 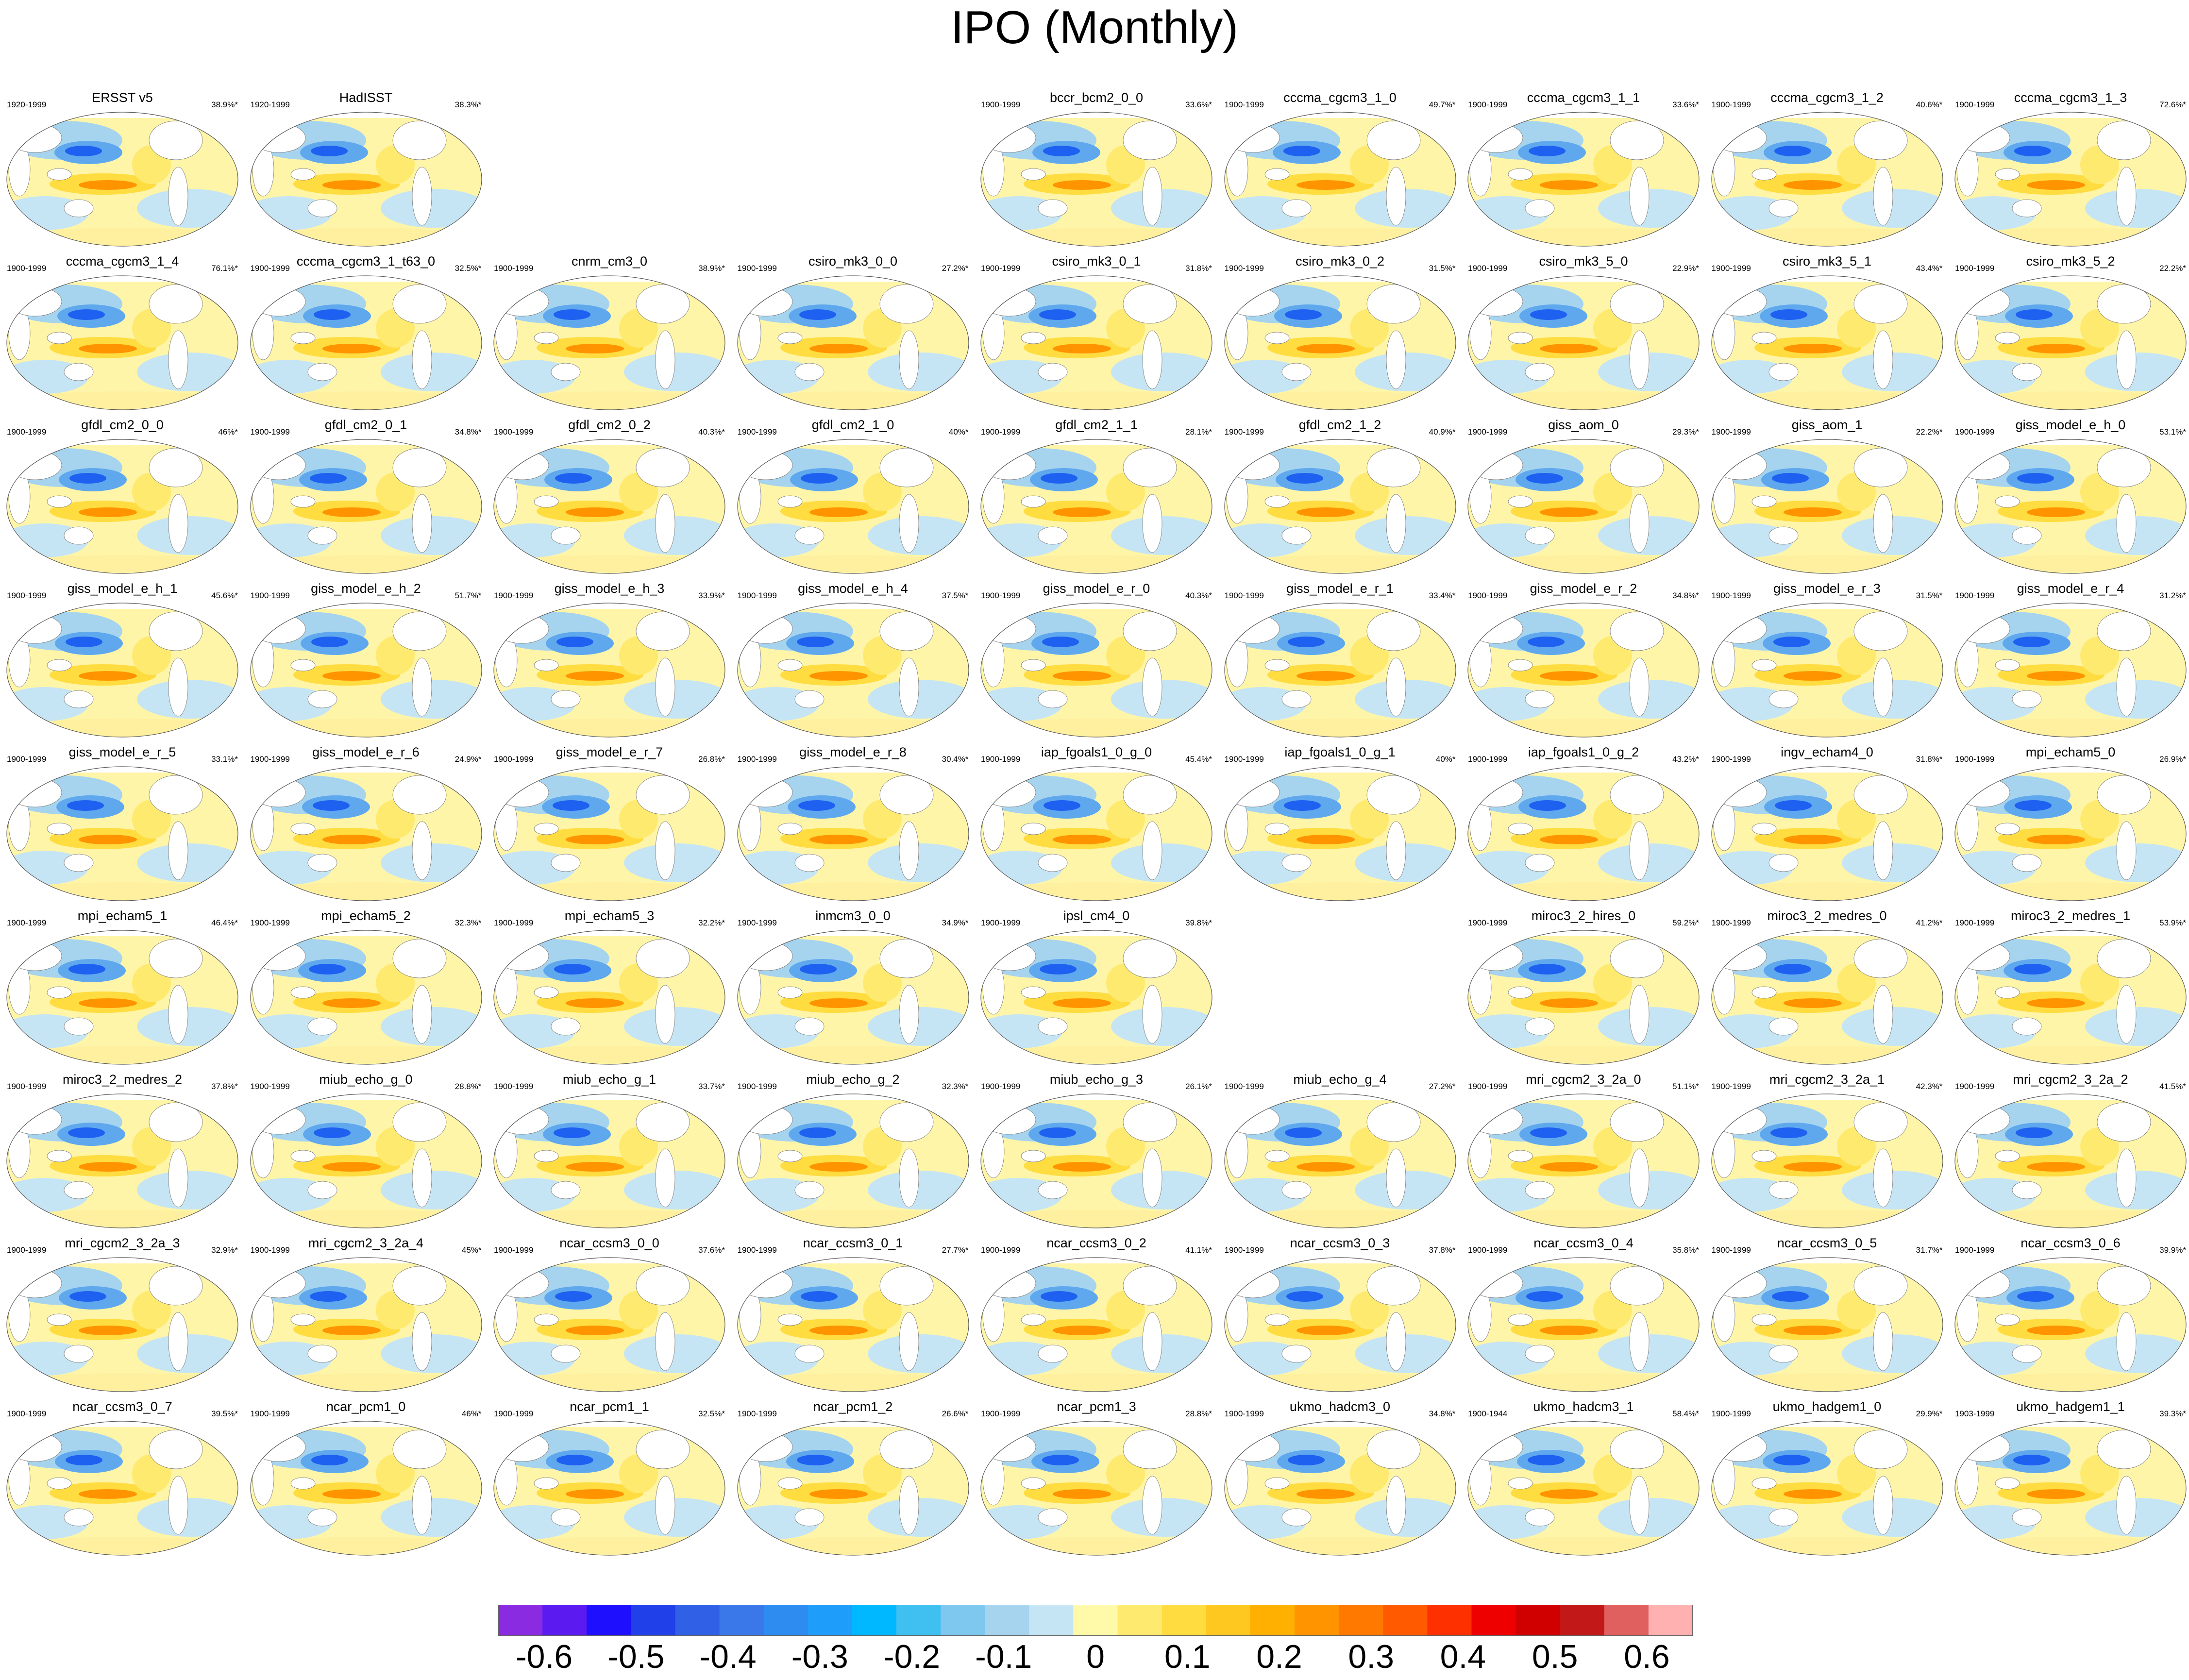 What do you see at coordinates (1340, 1406) in the screenshot?
I see `panel-title: ukmo_hadcm3_0` at bounding box center [1340, 1406].